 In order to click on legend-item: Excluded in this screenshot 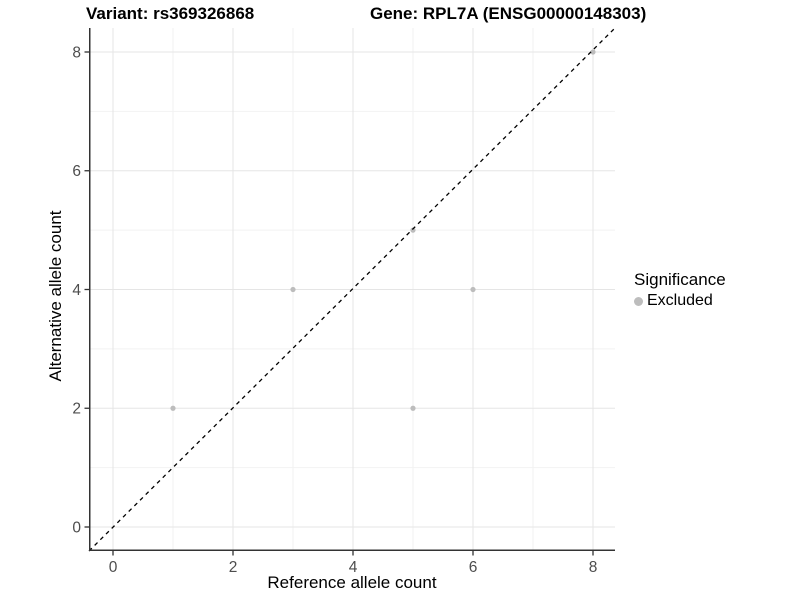, I will do `click(680, 301)`.